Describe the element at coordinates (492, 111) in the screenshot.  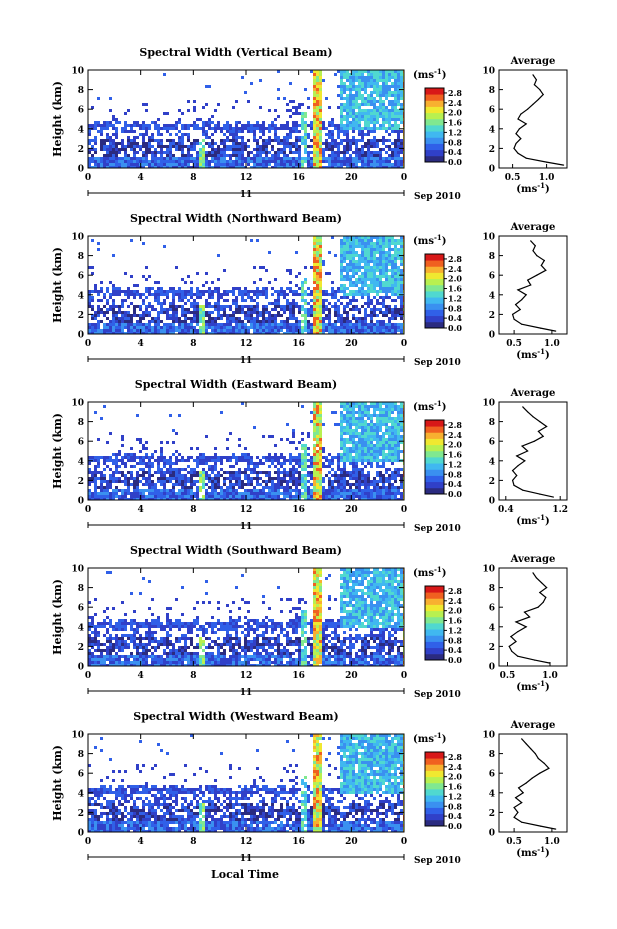
I see `average-y-tick-label: 6` at that location.